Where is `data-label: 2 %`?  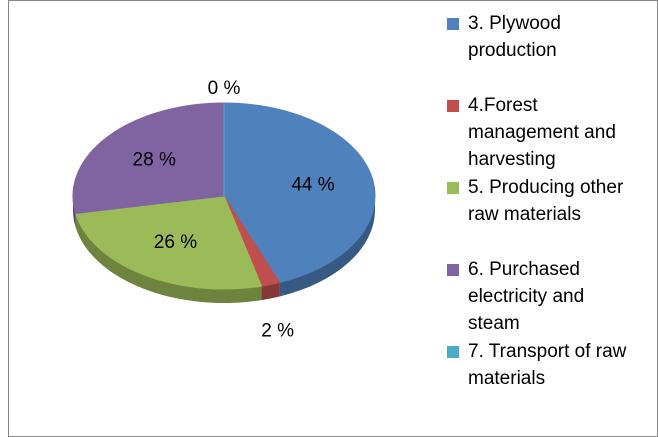
data-label: 2 % is located at coordinates (277, 331).